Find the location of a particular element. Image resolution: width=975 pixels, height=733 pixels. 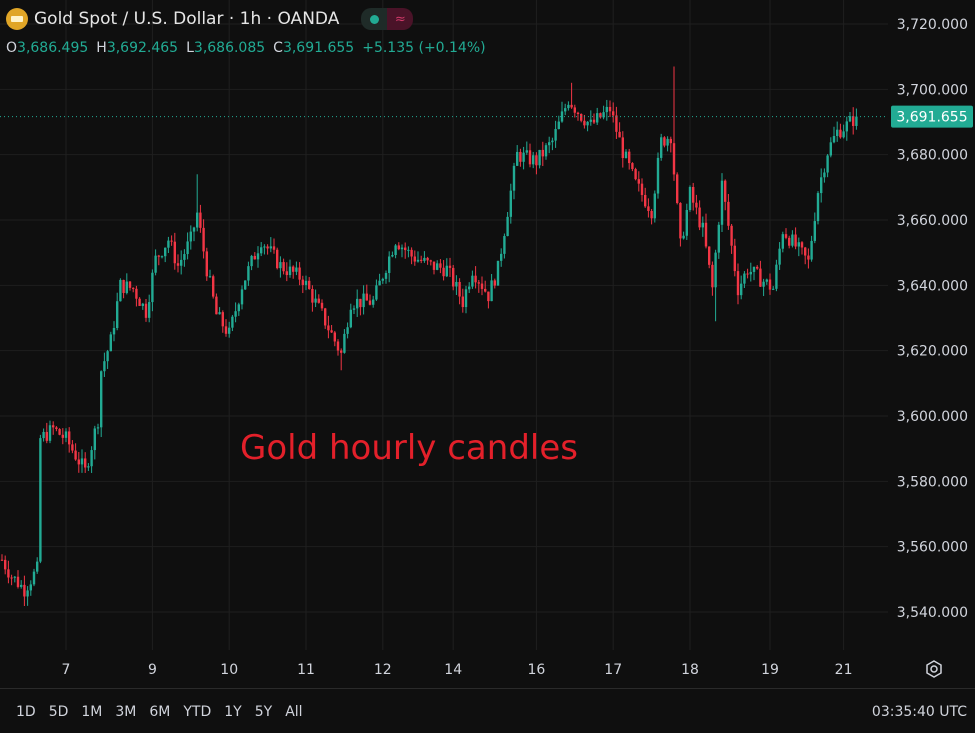

time-axis: 7 9 10 11 12 14 16 17 18 19 21 is located at coordinates (457, 670).